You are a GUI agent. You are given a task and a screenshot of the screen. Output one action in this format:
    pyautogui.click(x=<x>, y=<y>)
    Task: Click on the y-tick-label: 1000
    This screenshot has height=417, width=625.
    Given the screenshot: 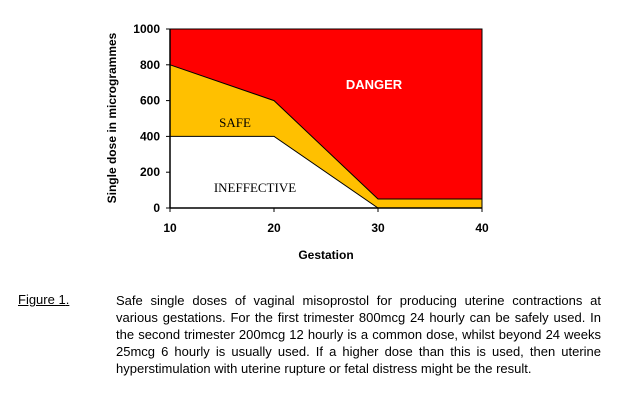 What is the action you would take?
    pyautogui.click(x=146, y=29)
    